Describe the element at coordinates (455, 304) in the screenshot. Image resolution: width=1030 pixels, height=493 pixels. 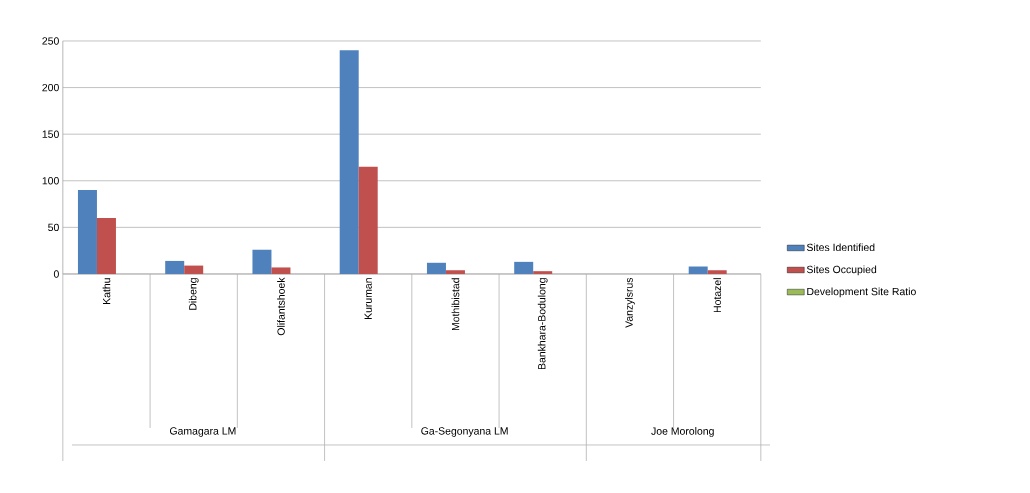
I see `x-tick-label: Mothibistad` at that location.